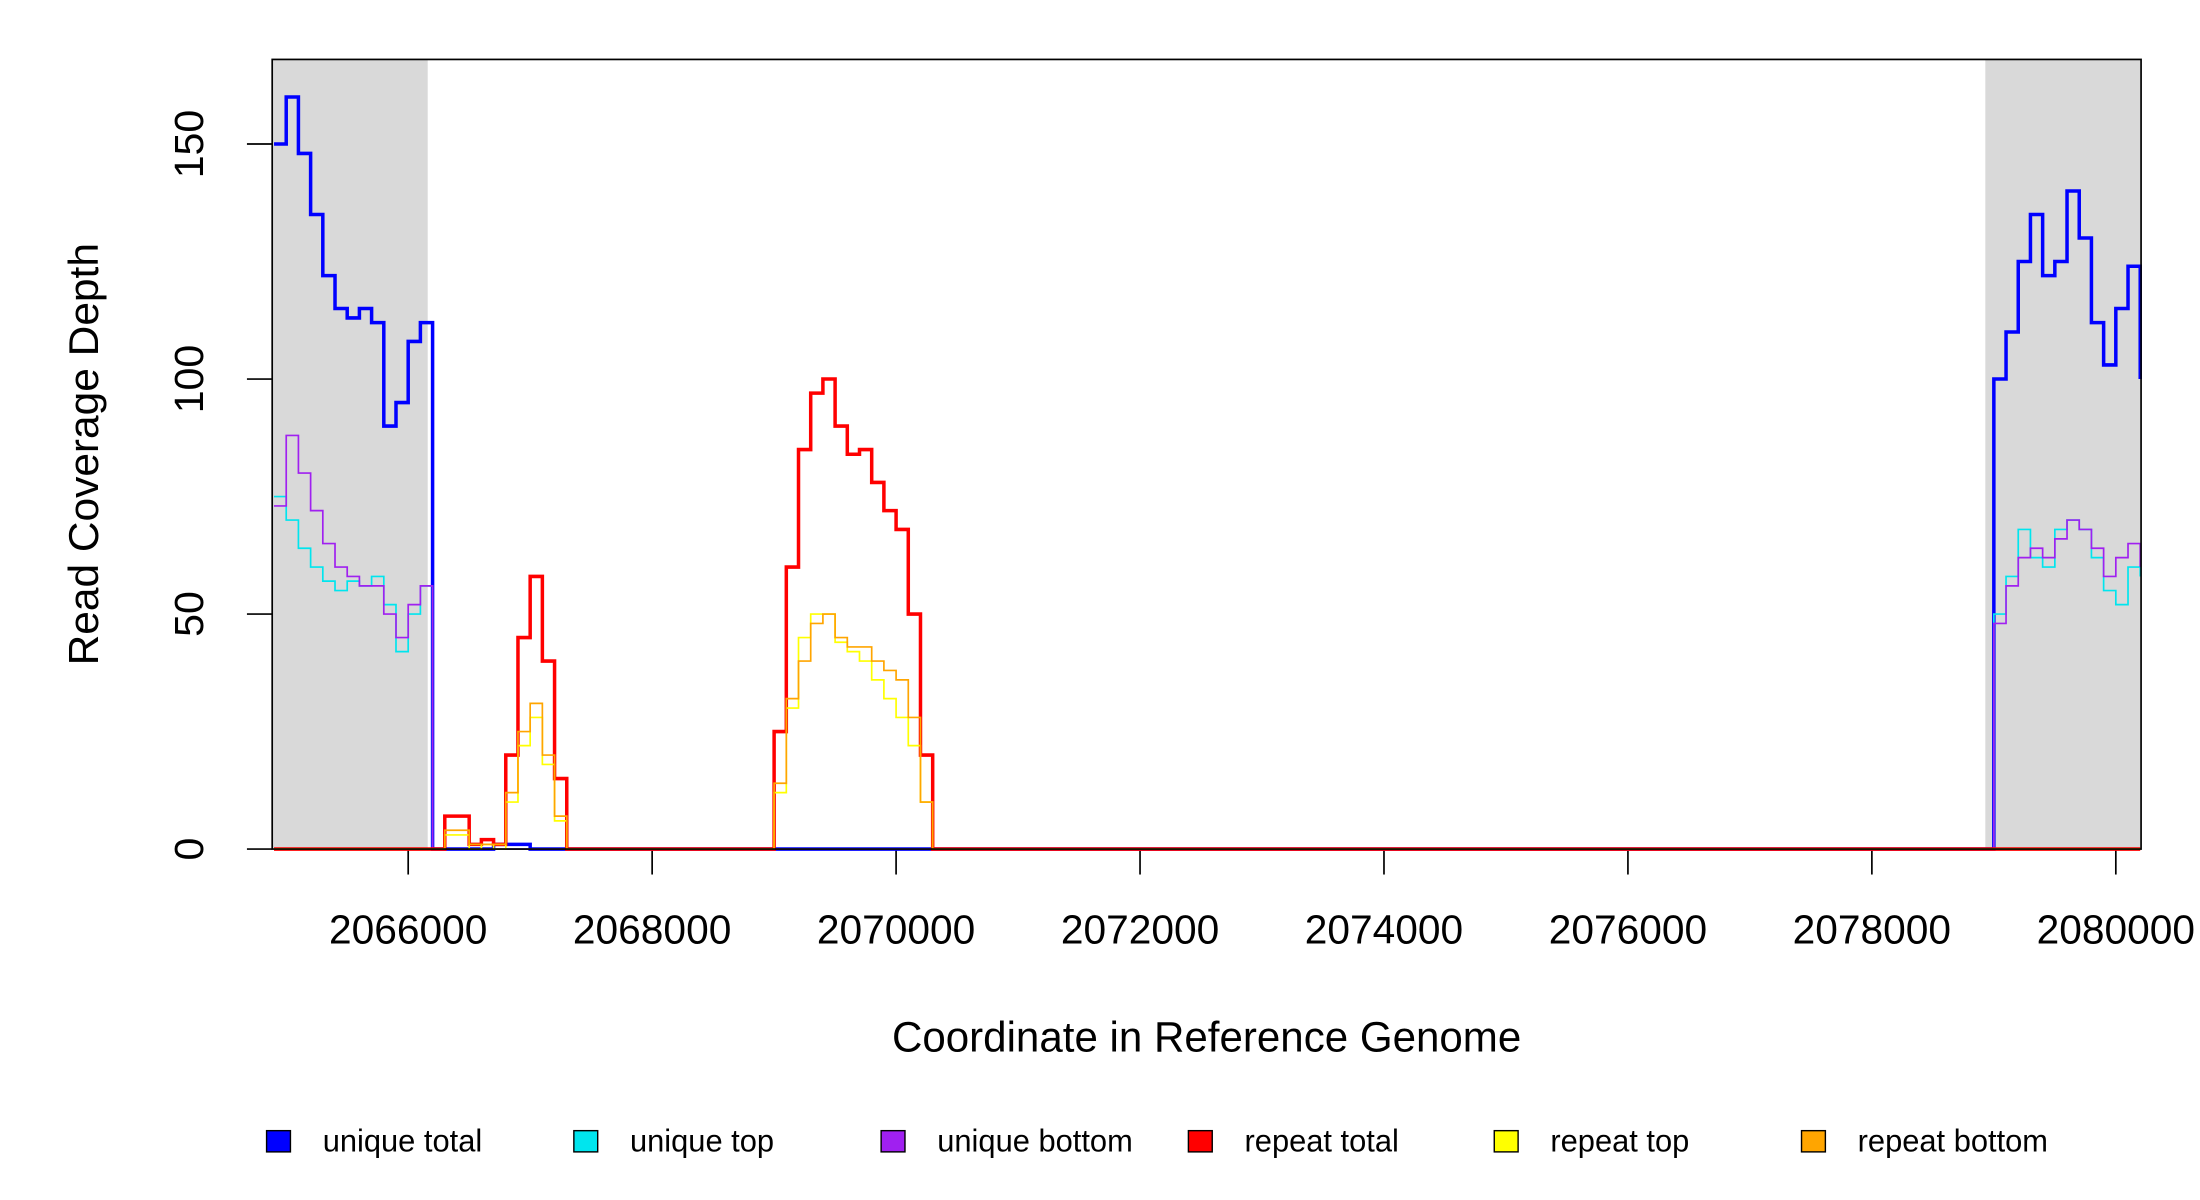 The height and width of the screenshot is (1200, 2200). What do you see at coordinates (189, 849) in the screenshot?
I see `y-tick-label: 0` at bounding box center [189, 849].